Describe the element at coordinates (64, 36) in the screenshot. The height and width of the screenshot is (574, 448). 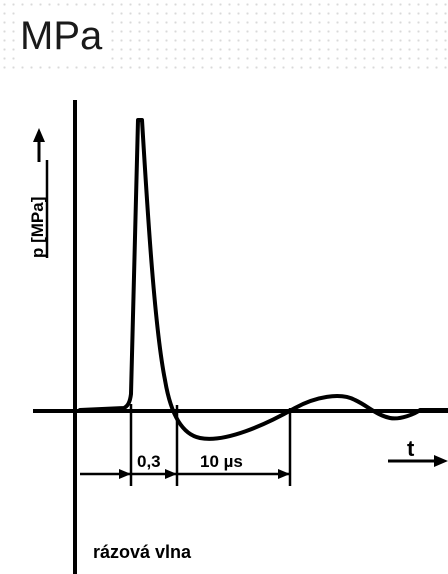
I see `slide-title: MPa` at that location.